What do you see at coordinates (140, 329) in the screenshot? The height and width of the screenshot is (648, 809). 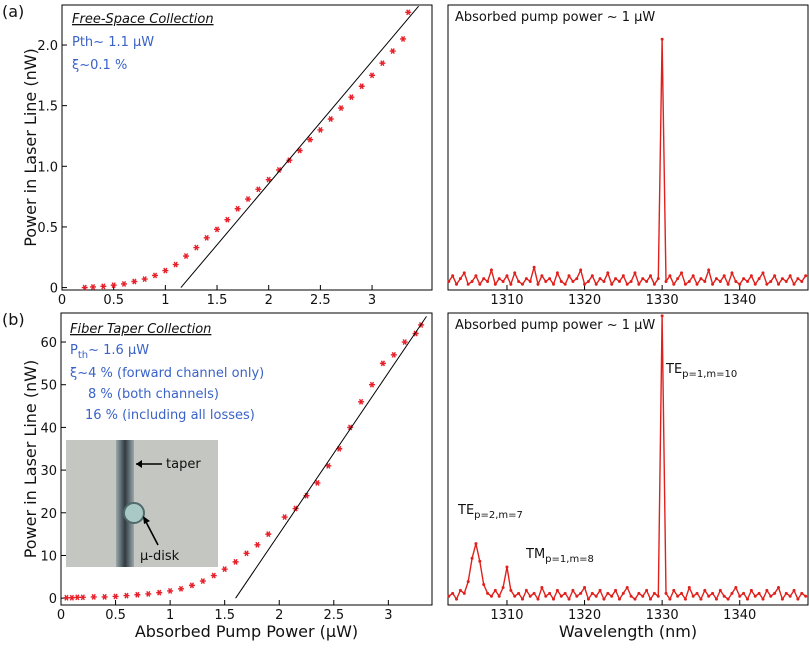 I see `annotation-text: Fiber Taper Collection` at bounding box center [140, 329].